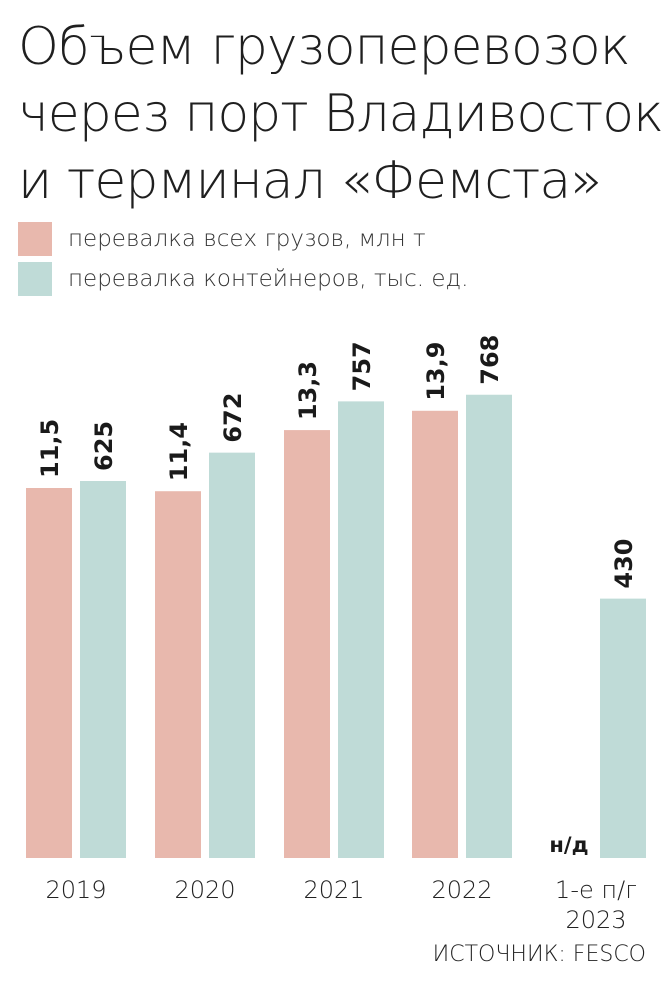 The width and height of the screenshot is (672, 992). Describe the element at coordinates (50, 448) in the screenshot. I see `data-label: 11,5` at that location.